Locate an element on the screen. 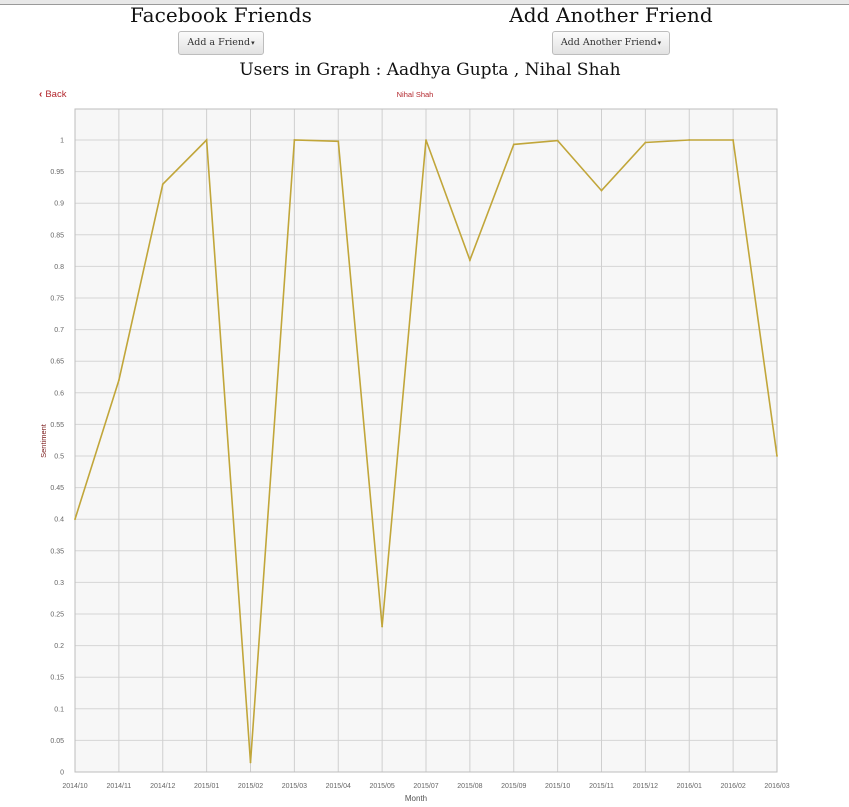 The image size is (849, 807). x-tick-label: 2015/08 is located at coordinates (469, 786).